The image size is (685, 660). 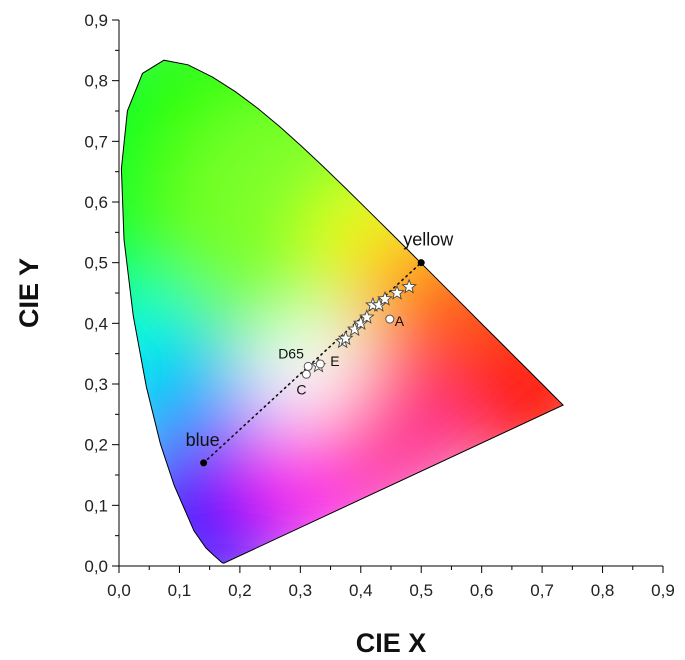 I want to click on endpoint-yellow, so click(x=421, y=263).